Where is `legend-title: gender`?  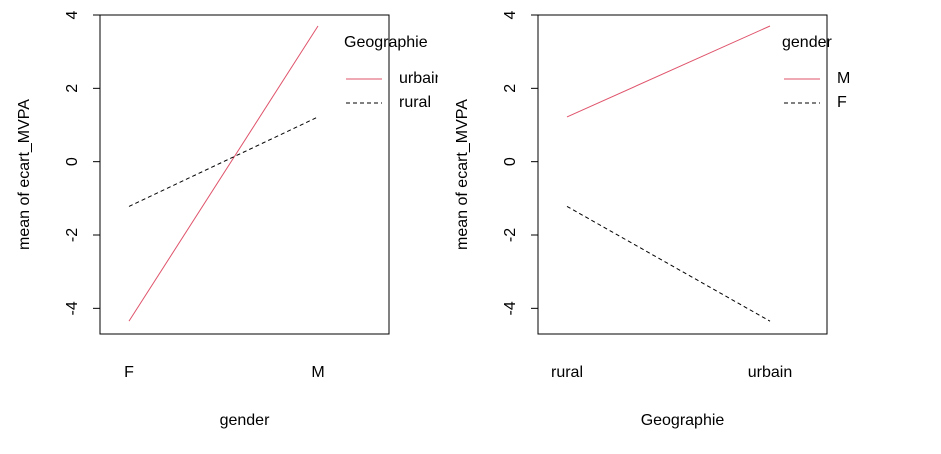
legend-title: gender is located at coordinates (807, 42).